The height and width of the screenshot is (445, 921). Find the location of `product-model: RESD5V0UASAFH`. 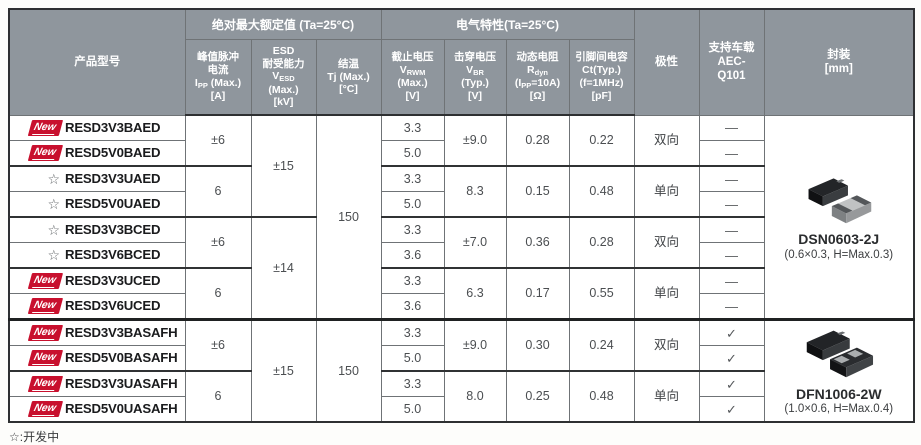

product-model: RESD5V0UASAFH is located at coordinates (121, 409).